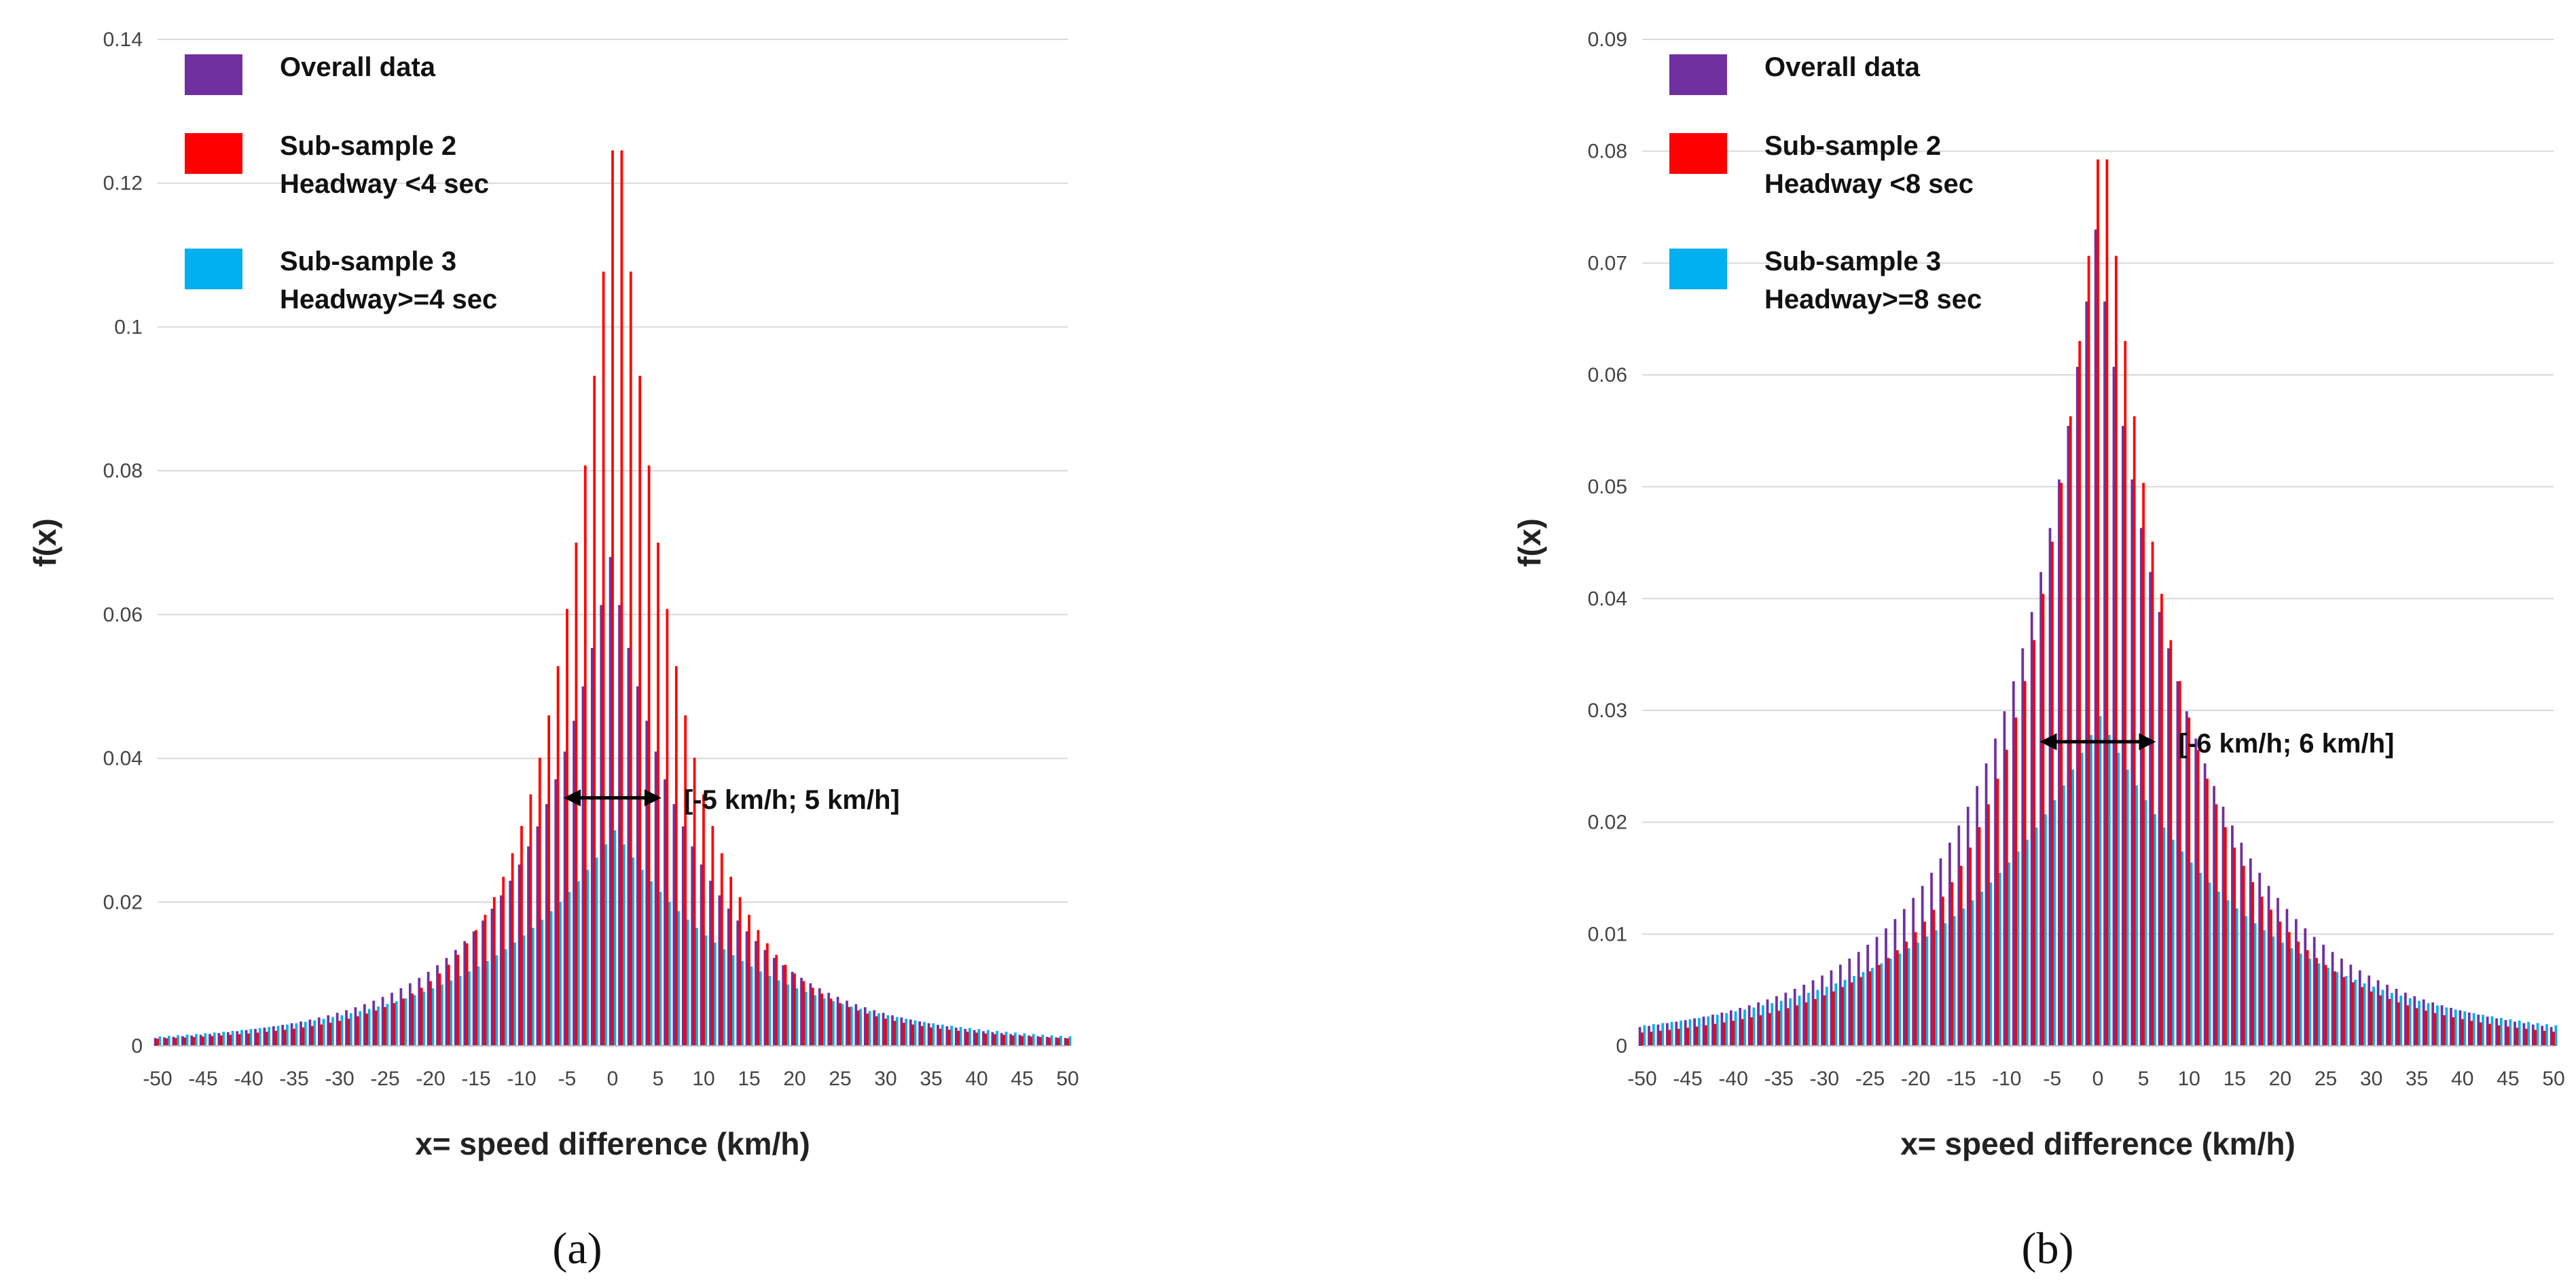 This screenshot has width=2576, height=1287. Describe the element at coordinates (2048, 1248) in the screenshot. I see `panel-label-b: (b)` at that location.